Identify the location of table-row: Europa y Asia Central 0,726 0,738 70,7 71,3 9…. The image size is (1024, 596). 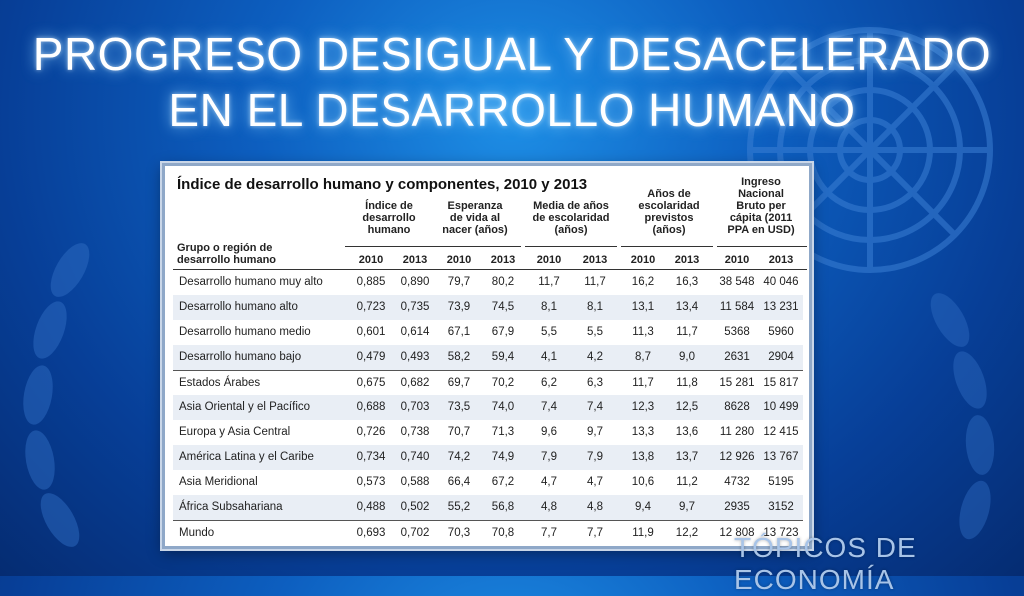
(488, 432).